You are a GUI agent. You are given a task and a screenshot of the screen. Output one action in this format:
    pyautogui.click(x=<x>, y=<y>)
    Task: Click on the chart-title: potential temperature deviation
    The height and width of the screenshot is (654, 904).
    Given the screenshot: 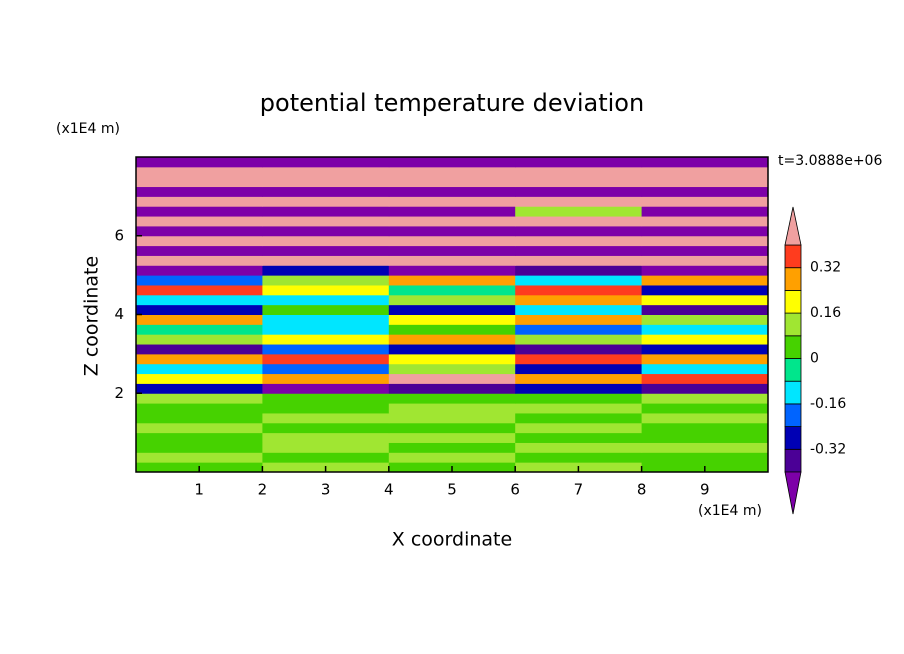 What is the action you would take?
    pyautogui.click(x=452, y=103)
    